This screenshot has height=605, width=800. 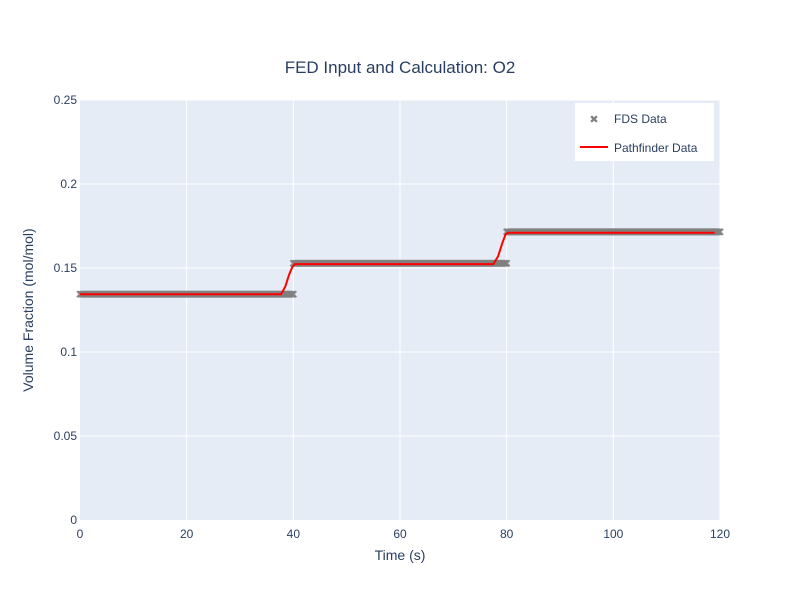 I want to click on y-tick-label: 0.2, so click(x=68, y=184).